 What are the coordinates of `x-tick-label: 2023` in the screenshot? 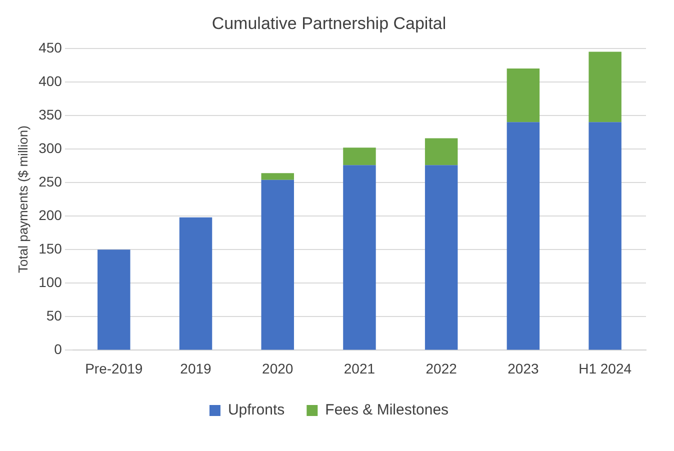 It's located at (523, 368).